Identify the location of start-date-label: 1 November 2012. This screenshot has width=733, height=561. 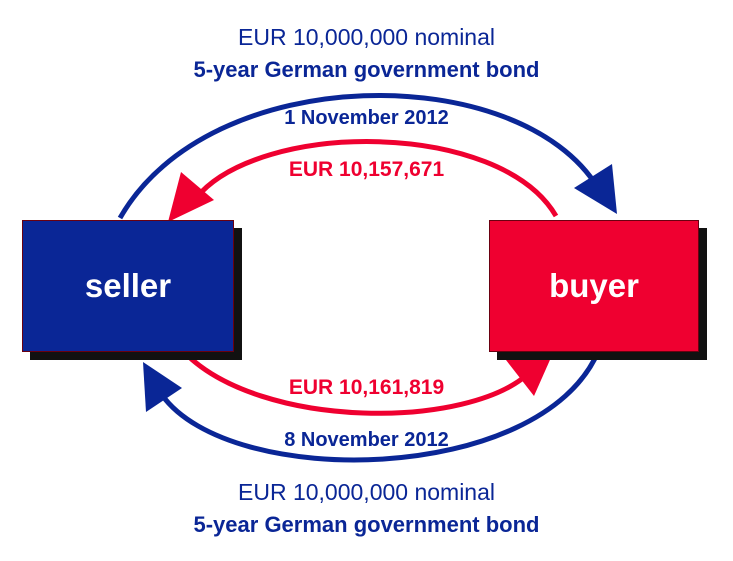
(366, 118).